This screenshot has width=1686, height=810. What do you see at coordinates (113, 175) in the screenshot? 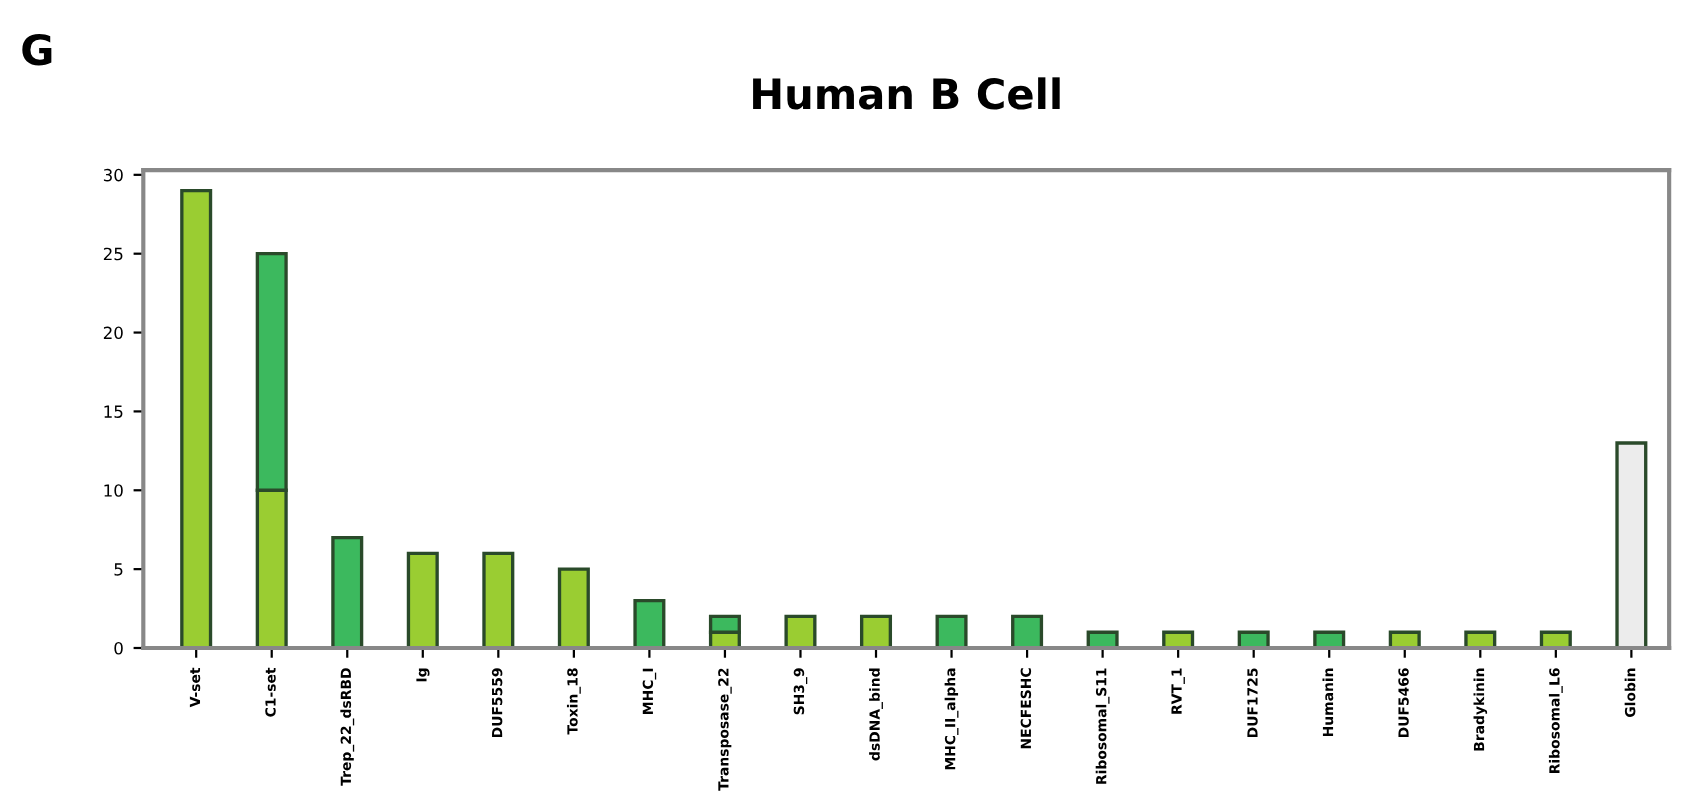
I see `y-tick-label: 30` at bounding box center [113, 175].